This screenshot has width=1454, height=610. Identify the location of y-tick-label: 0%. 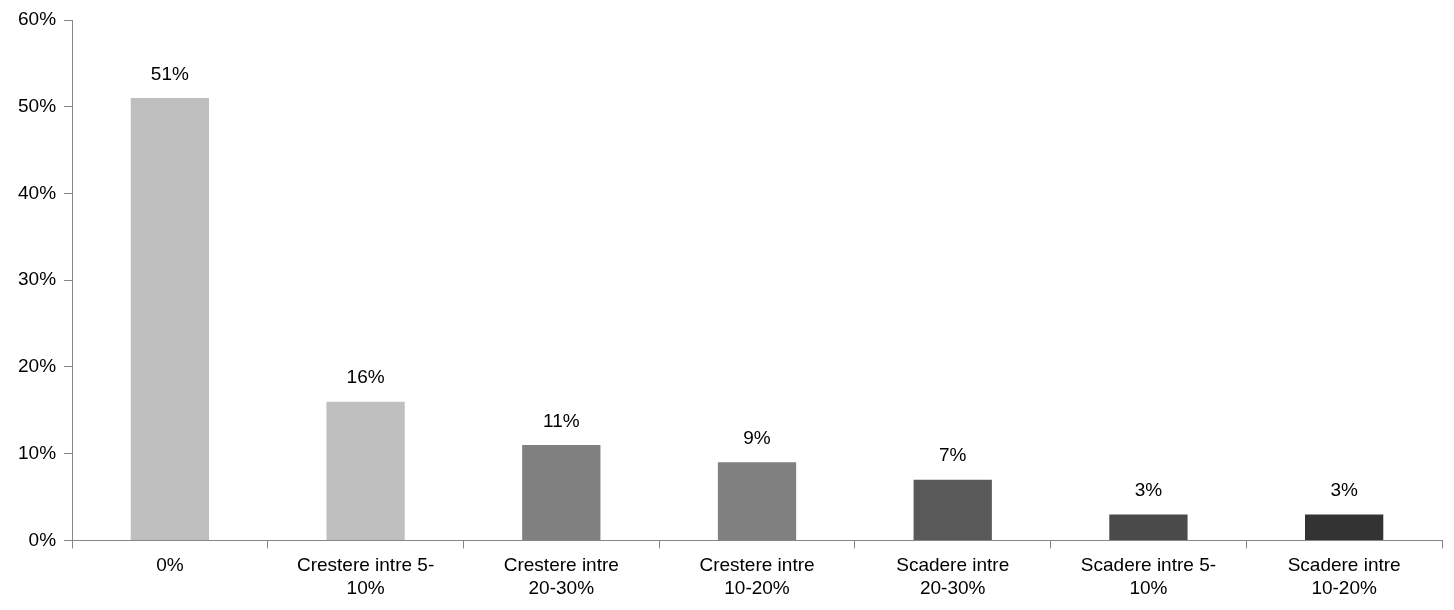
(42, 539).